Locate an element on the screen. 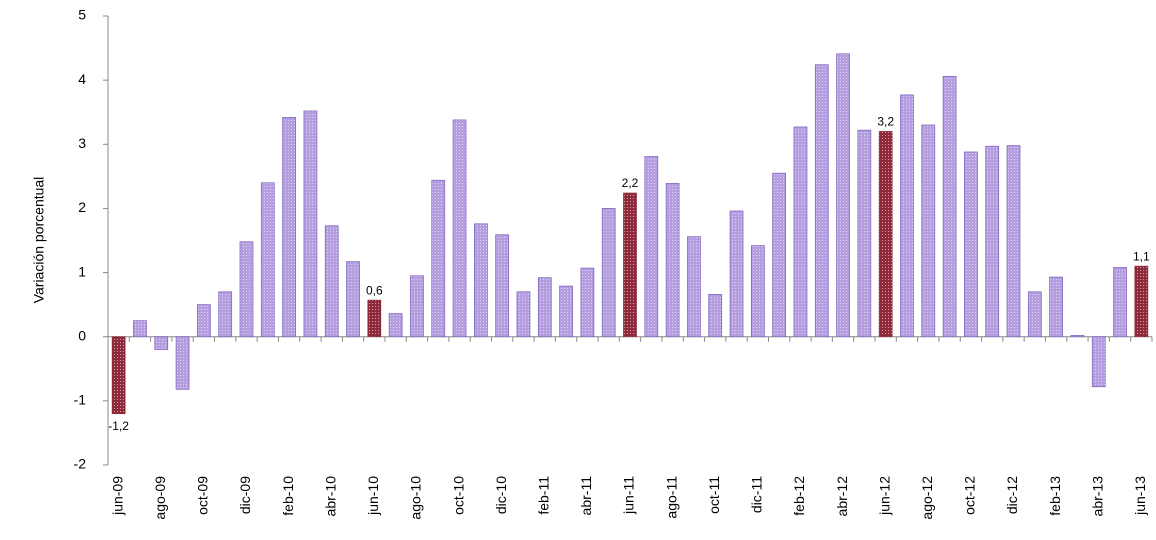 The image size is (1156, 540). x-tick-label: abr-11 is located at coordinates (586, 496).